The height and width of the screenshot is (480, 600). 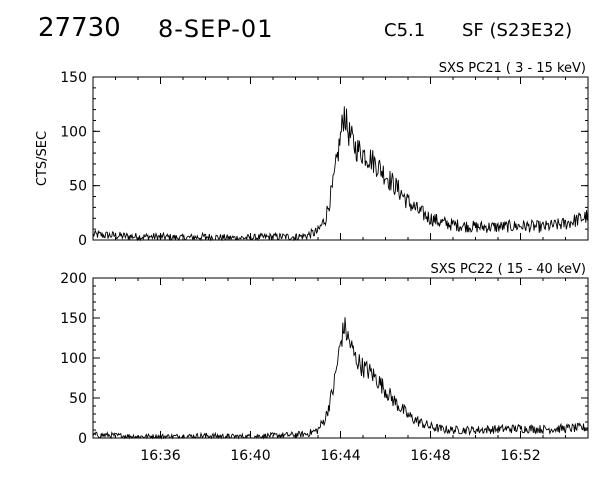 What do you see at coordinates (517, 30) in the screenshot?
I see `flare-location: SF (S23E32)` at bounding box center [517, 30].